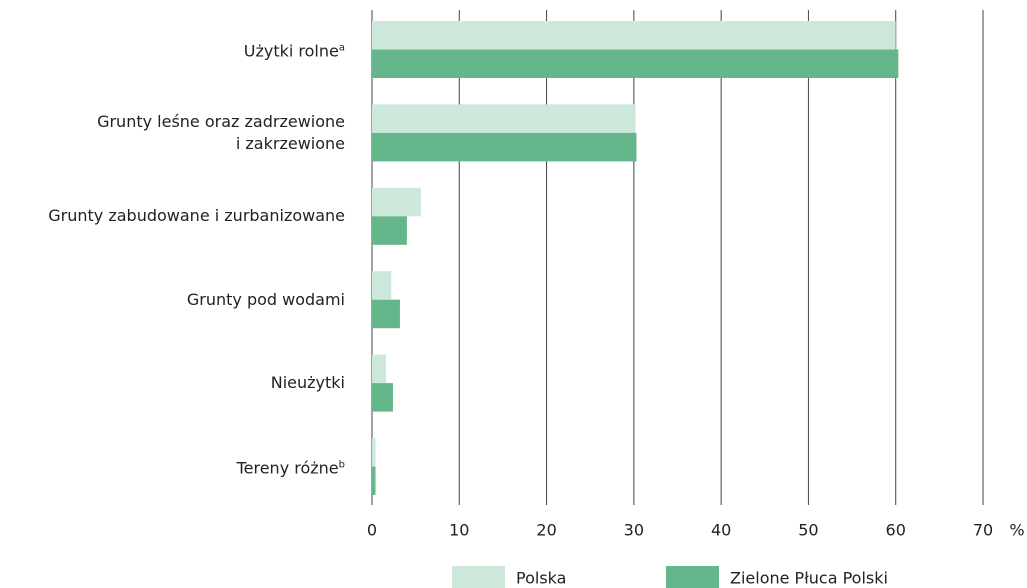 This screenshot has width=1027, height=588. I want to click on category-text: Grunty pod wodami, so click(265, 299).